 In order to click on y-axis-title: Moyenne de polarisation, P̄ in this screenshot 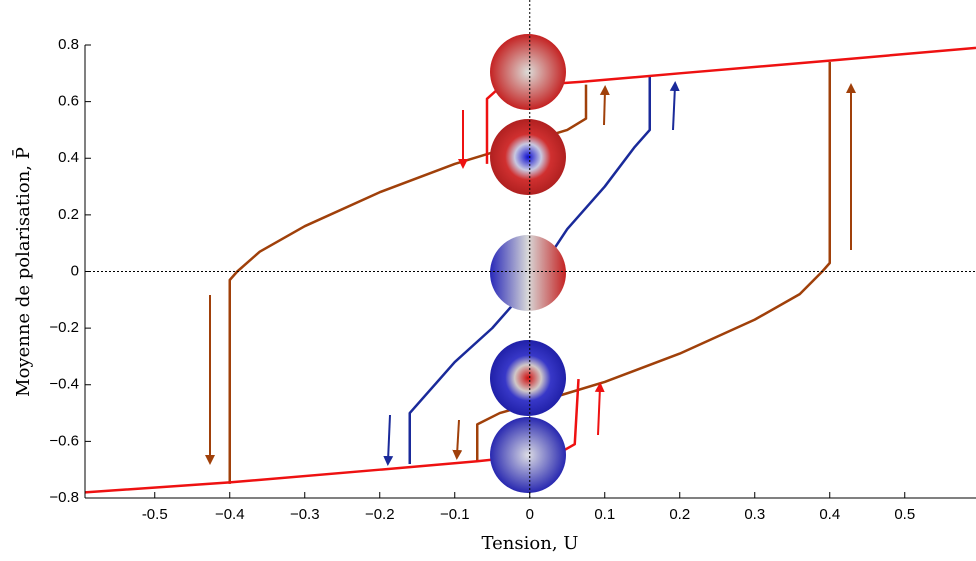, I will do `click(22, 272)`.